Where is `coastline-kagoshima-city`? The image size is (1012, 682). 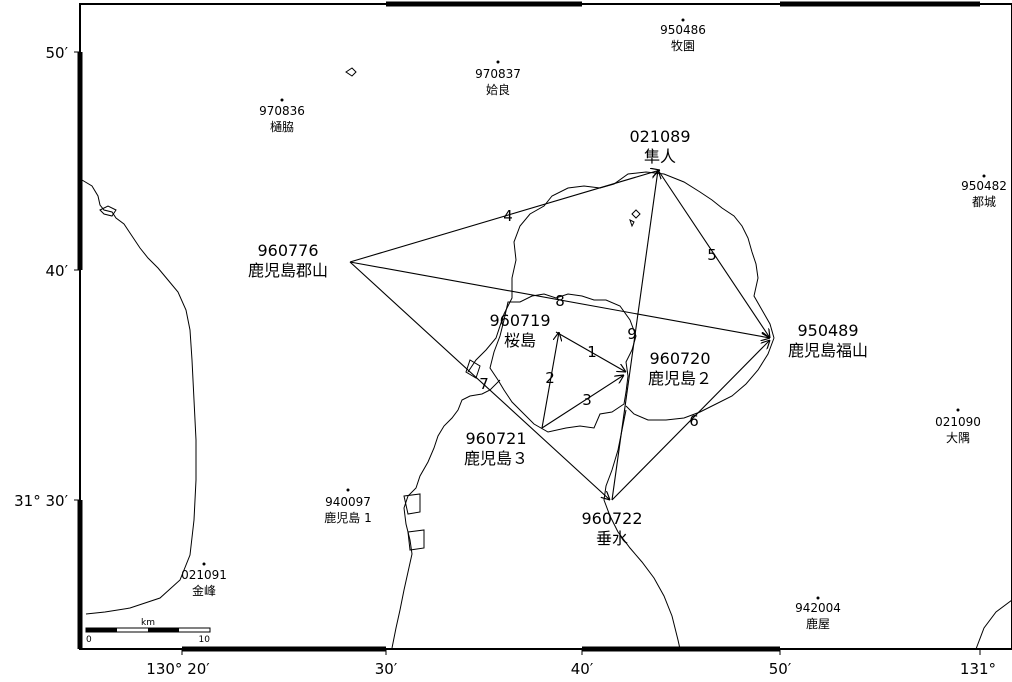 coastline-kagoshima-city is located at coordinates (446, 514).